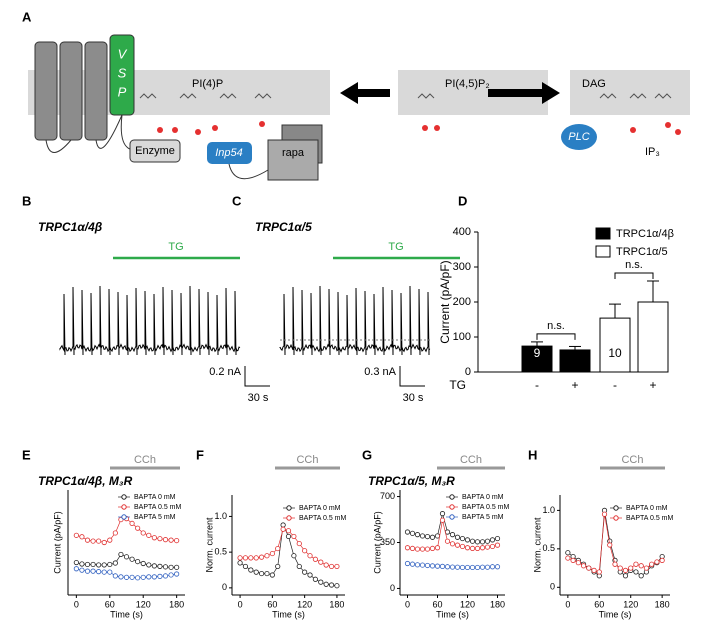 The width and height of the screenshot is (701, 623). I want to click on stimulus-label: TG, so click(395, 247).